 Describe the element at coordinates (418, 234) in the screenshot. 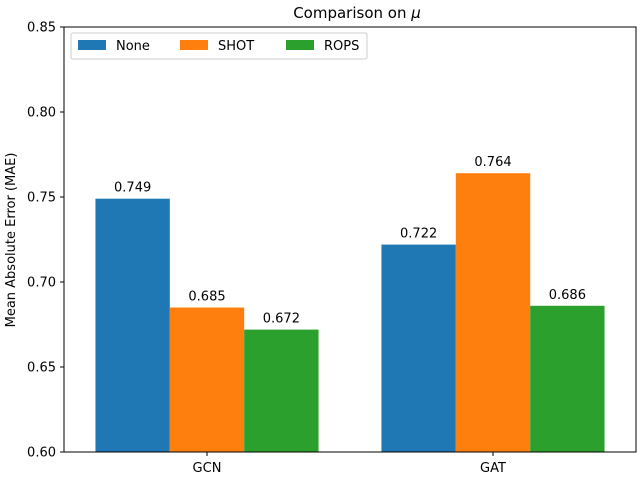

I see `data-label: 0.722` at that location.